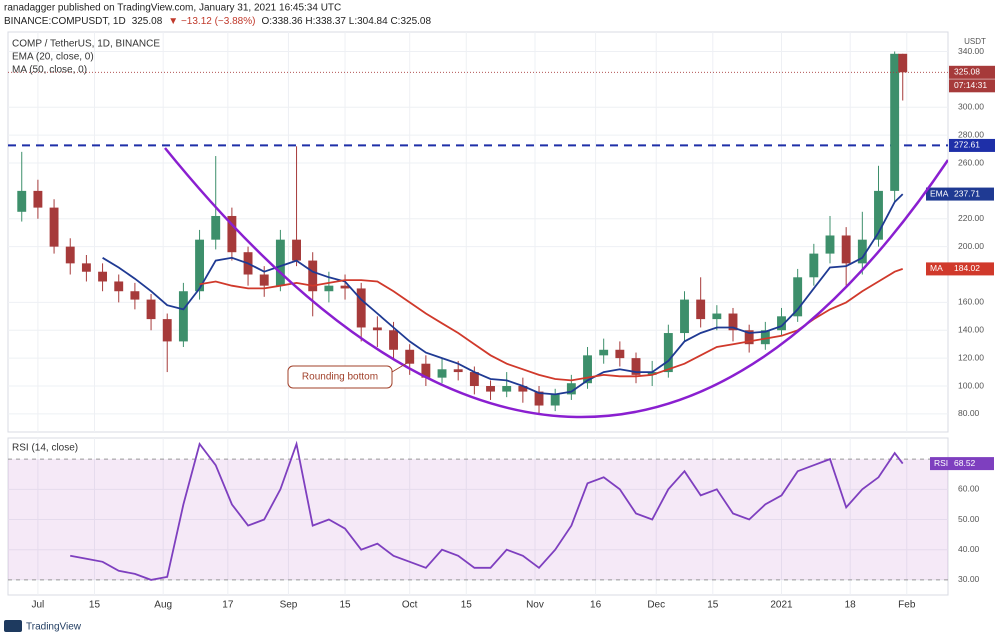 Image resolution: width=1000 pixels, height=640 pixels. Describe the element at coordinates (967, 268) in the screenshot. I see `indicator-tag-value: 184.02` at that location.